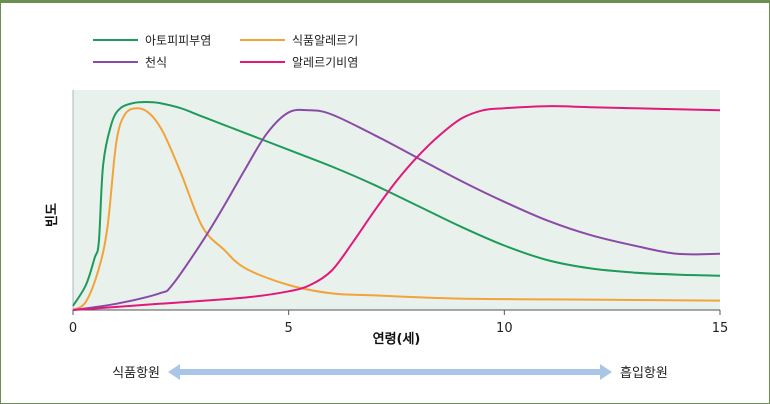 This screenshot has height=404, width=770. What do you see at coordinates (325, 63) in the screenshot?
I see `legend-label: 알레르기비염` at bounding box center [325, 63].